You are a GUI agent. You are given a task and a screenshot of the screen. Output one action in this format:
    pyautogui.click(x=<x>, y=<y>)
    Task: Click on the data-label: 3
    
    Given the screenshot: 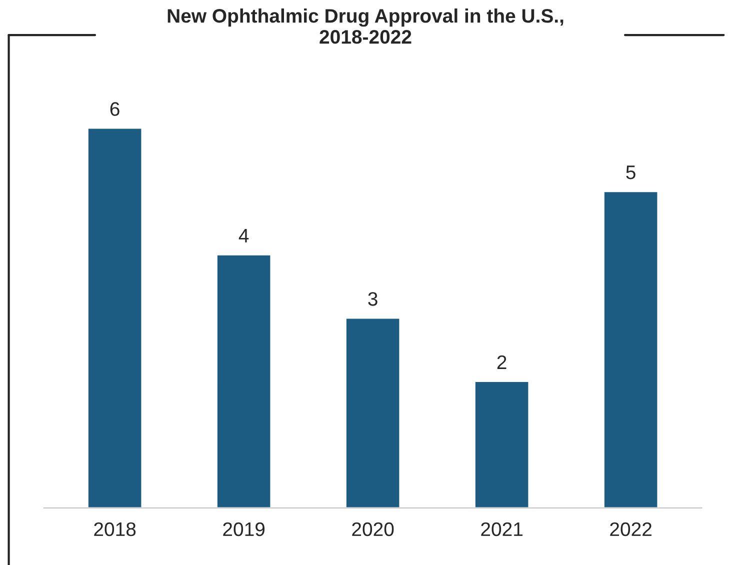 What is the action you would take?
    pyautogui.click(x=373, y=299)
    